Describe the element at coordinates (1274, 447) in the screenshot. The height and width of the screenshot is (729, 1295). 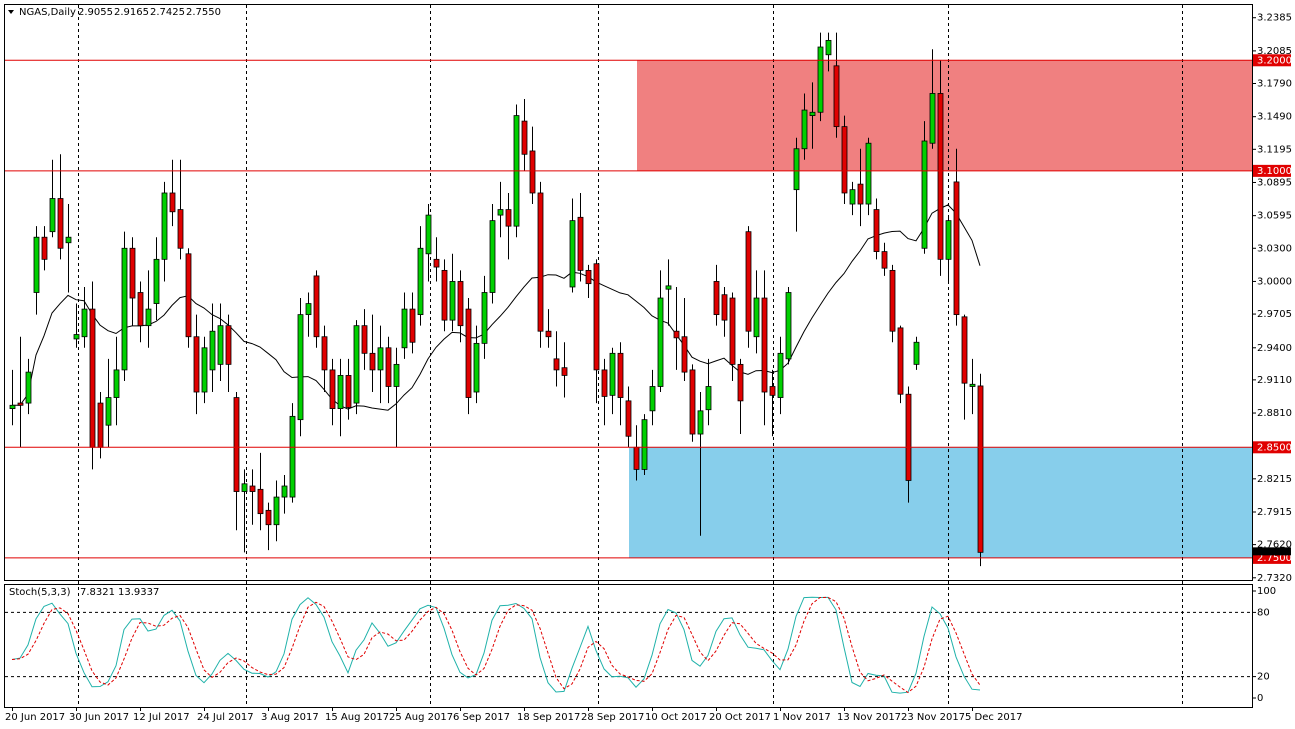
I see `level-label: 2.8500` at that location.